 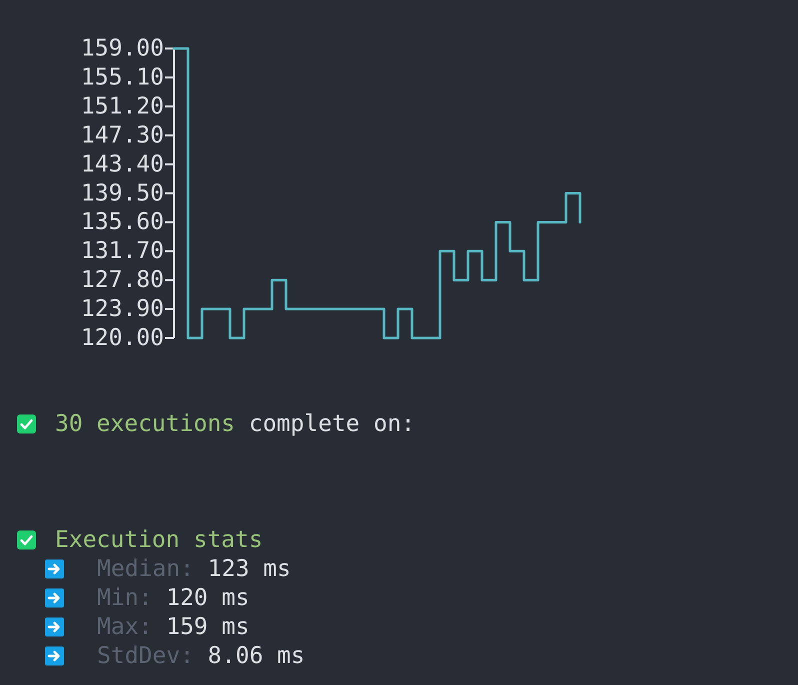 I want to click on y-tick-label: 159.00, so click(x=122, y=49).